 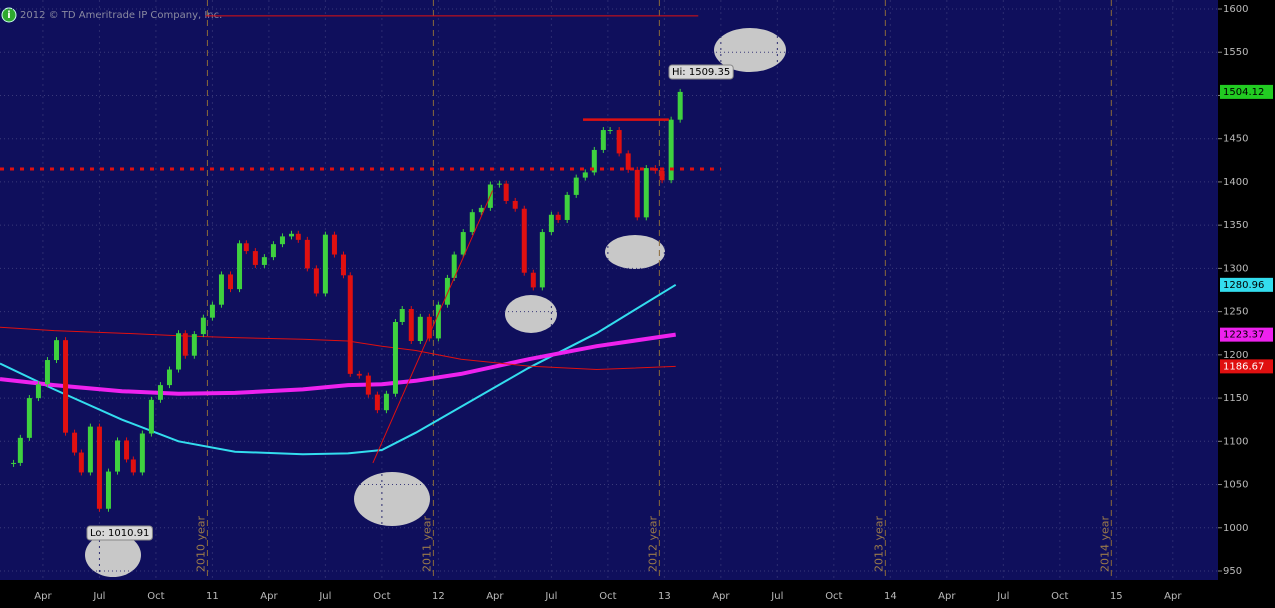 I want to click on y-axis-background, so click(x=1246, y=304).